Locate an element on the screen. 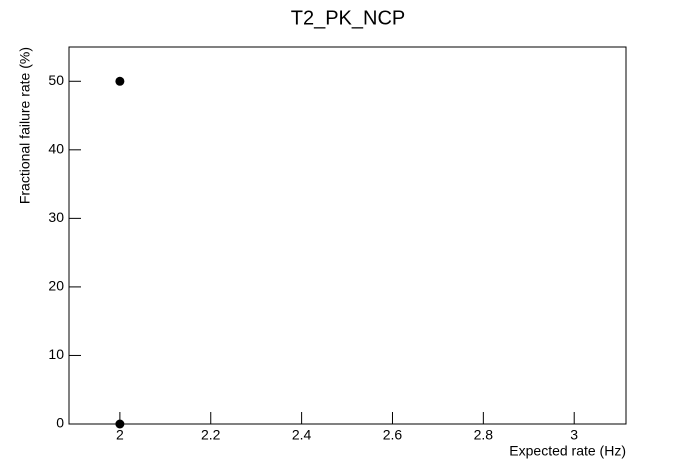 The height and width of the screenshot is (472, 696). x-tick-label: 2.2 is located at coordinates (211, 435).